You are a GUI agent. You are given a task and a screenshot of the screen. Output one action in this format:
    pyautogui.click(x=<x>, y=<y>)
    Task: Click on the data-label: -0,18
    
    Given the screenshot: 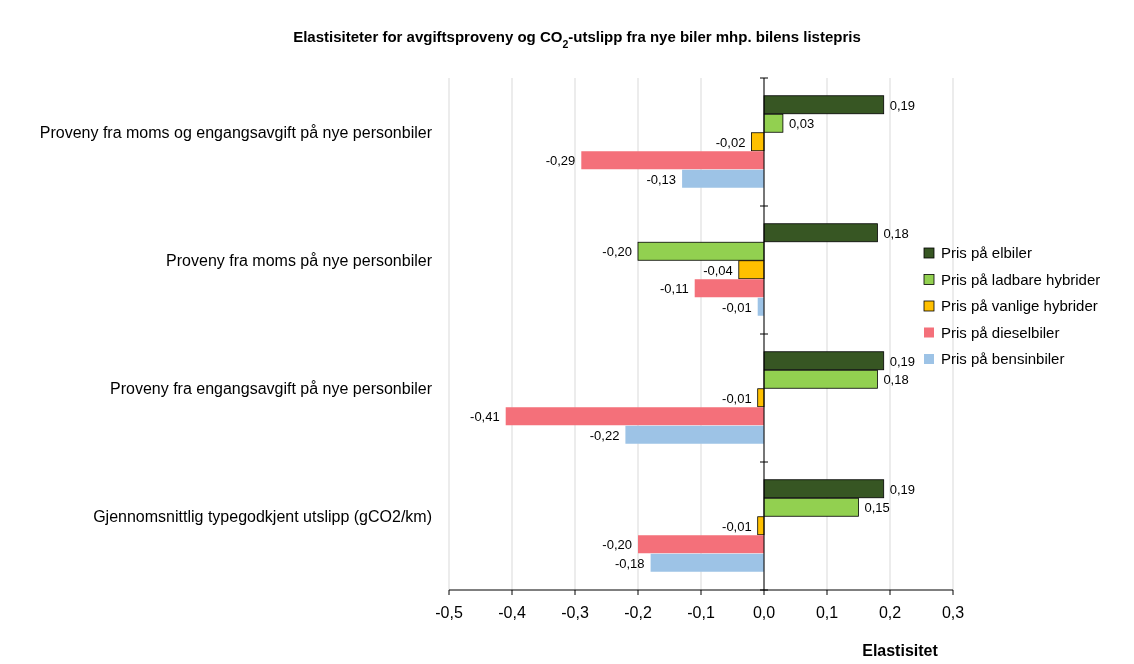 What is the action you would take?
    pyautogui.click(x=629, y=563)
    